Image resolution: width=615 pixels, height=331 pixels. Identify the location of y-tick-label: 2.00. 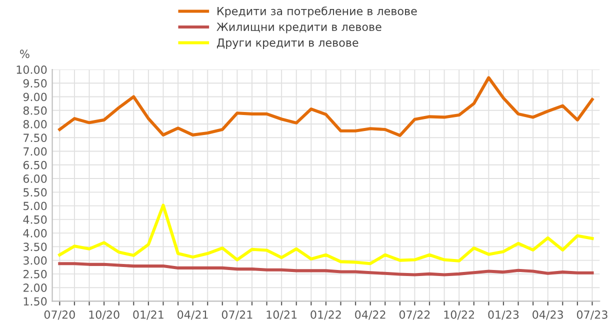
(35, 288).